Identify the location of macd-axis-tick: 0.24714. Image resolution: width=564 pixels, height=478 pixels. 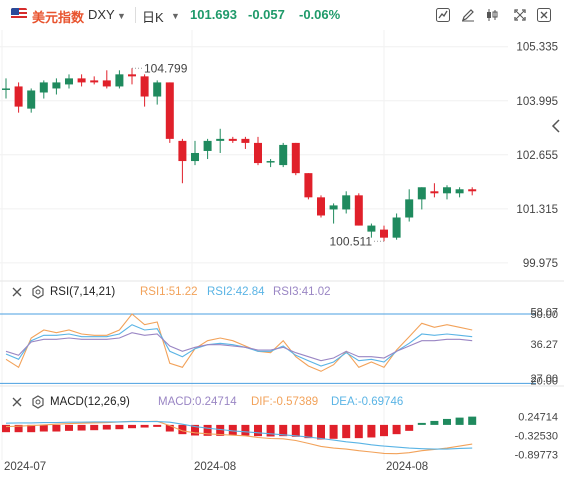
(538, 418).